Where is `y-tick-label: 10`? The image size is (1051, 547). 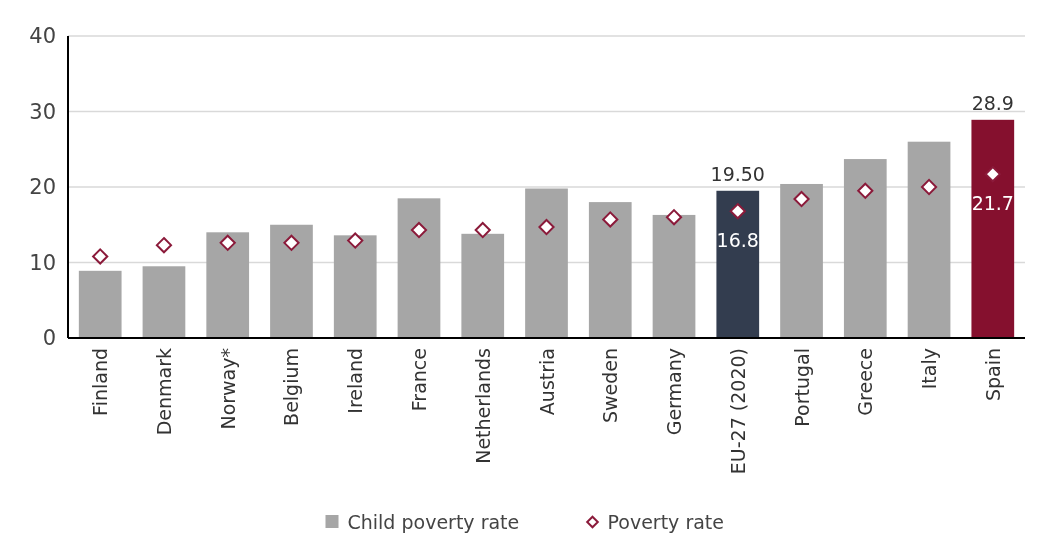 y-tick-label: 10 is located at coordinates (42, 262).